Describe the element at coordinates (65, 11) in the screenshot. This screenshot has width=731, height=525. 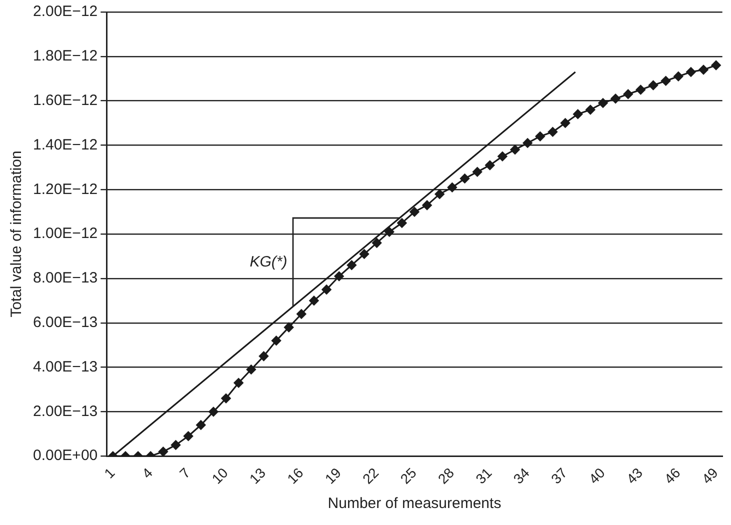
I see `y-tick-label: 2.00E−12` at that location.